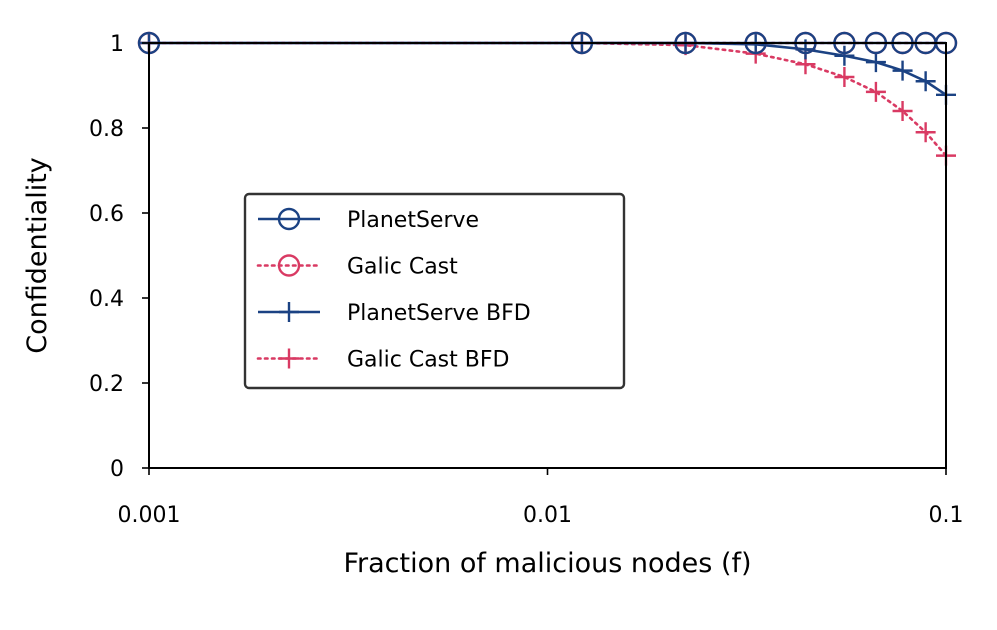  I want to click on legend-label: PlanetServe BFD, so click(439, 313).